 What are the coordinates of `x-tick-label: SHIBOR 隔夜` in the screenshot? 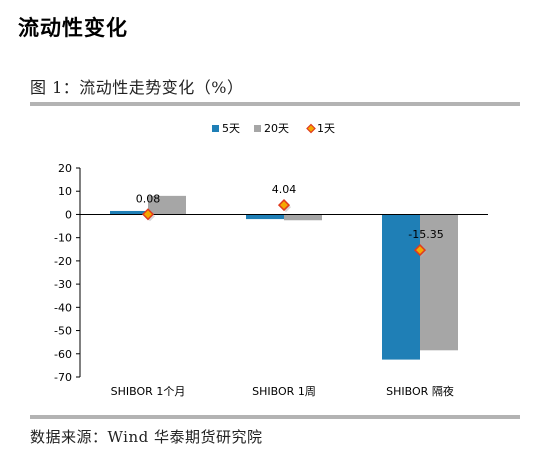 It's located at (420, 391).